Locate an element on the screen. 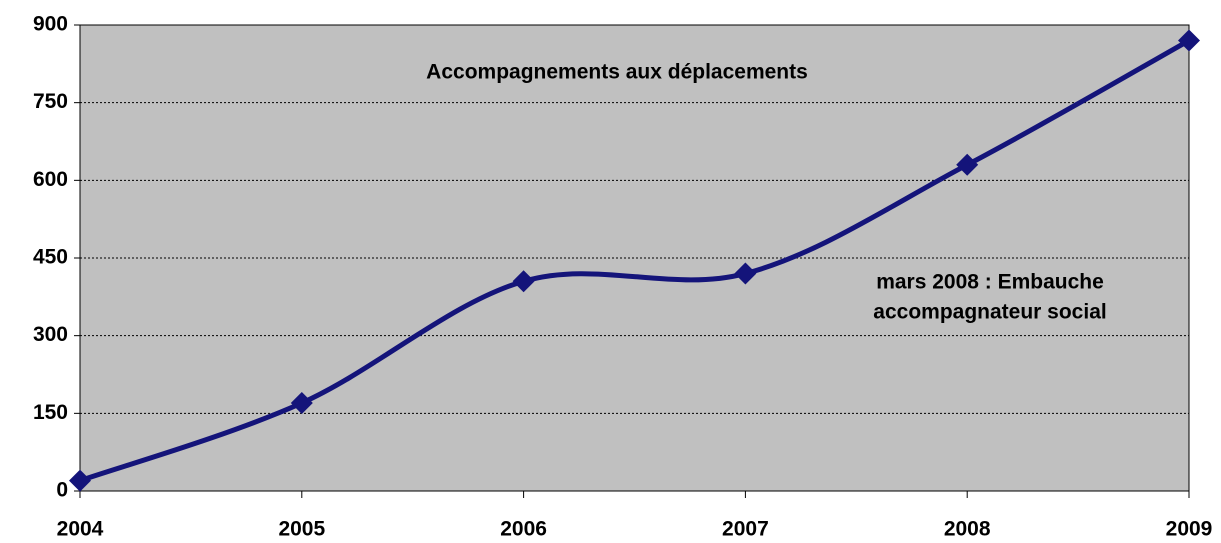 This screenshot has width=1221, height=543. x-tick-label: 2004 is located at coordinates (80, 529).